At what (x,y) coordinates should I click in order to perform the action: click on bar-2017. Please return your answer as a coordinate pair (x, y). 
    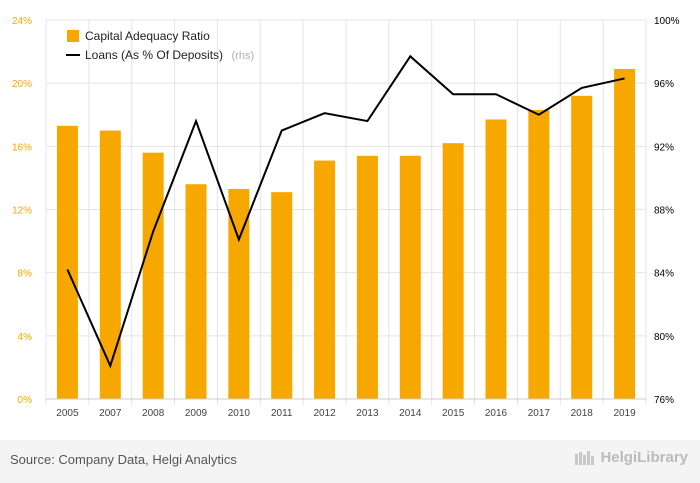
    Looking at the image, I should click on (539, 254).